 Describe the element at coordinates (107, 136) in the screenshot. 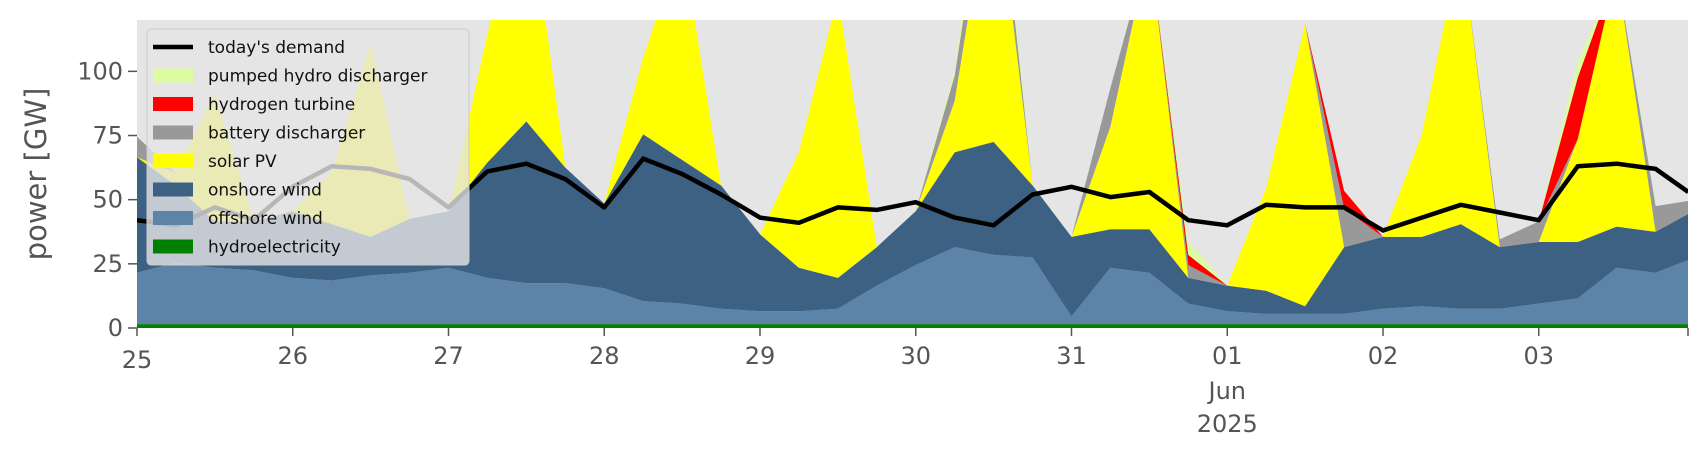

I see `y-tick-label: 75` at that location.